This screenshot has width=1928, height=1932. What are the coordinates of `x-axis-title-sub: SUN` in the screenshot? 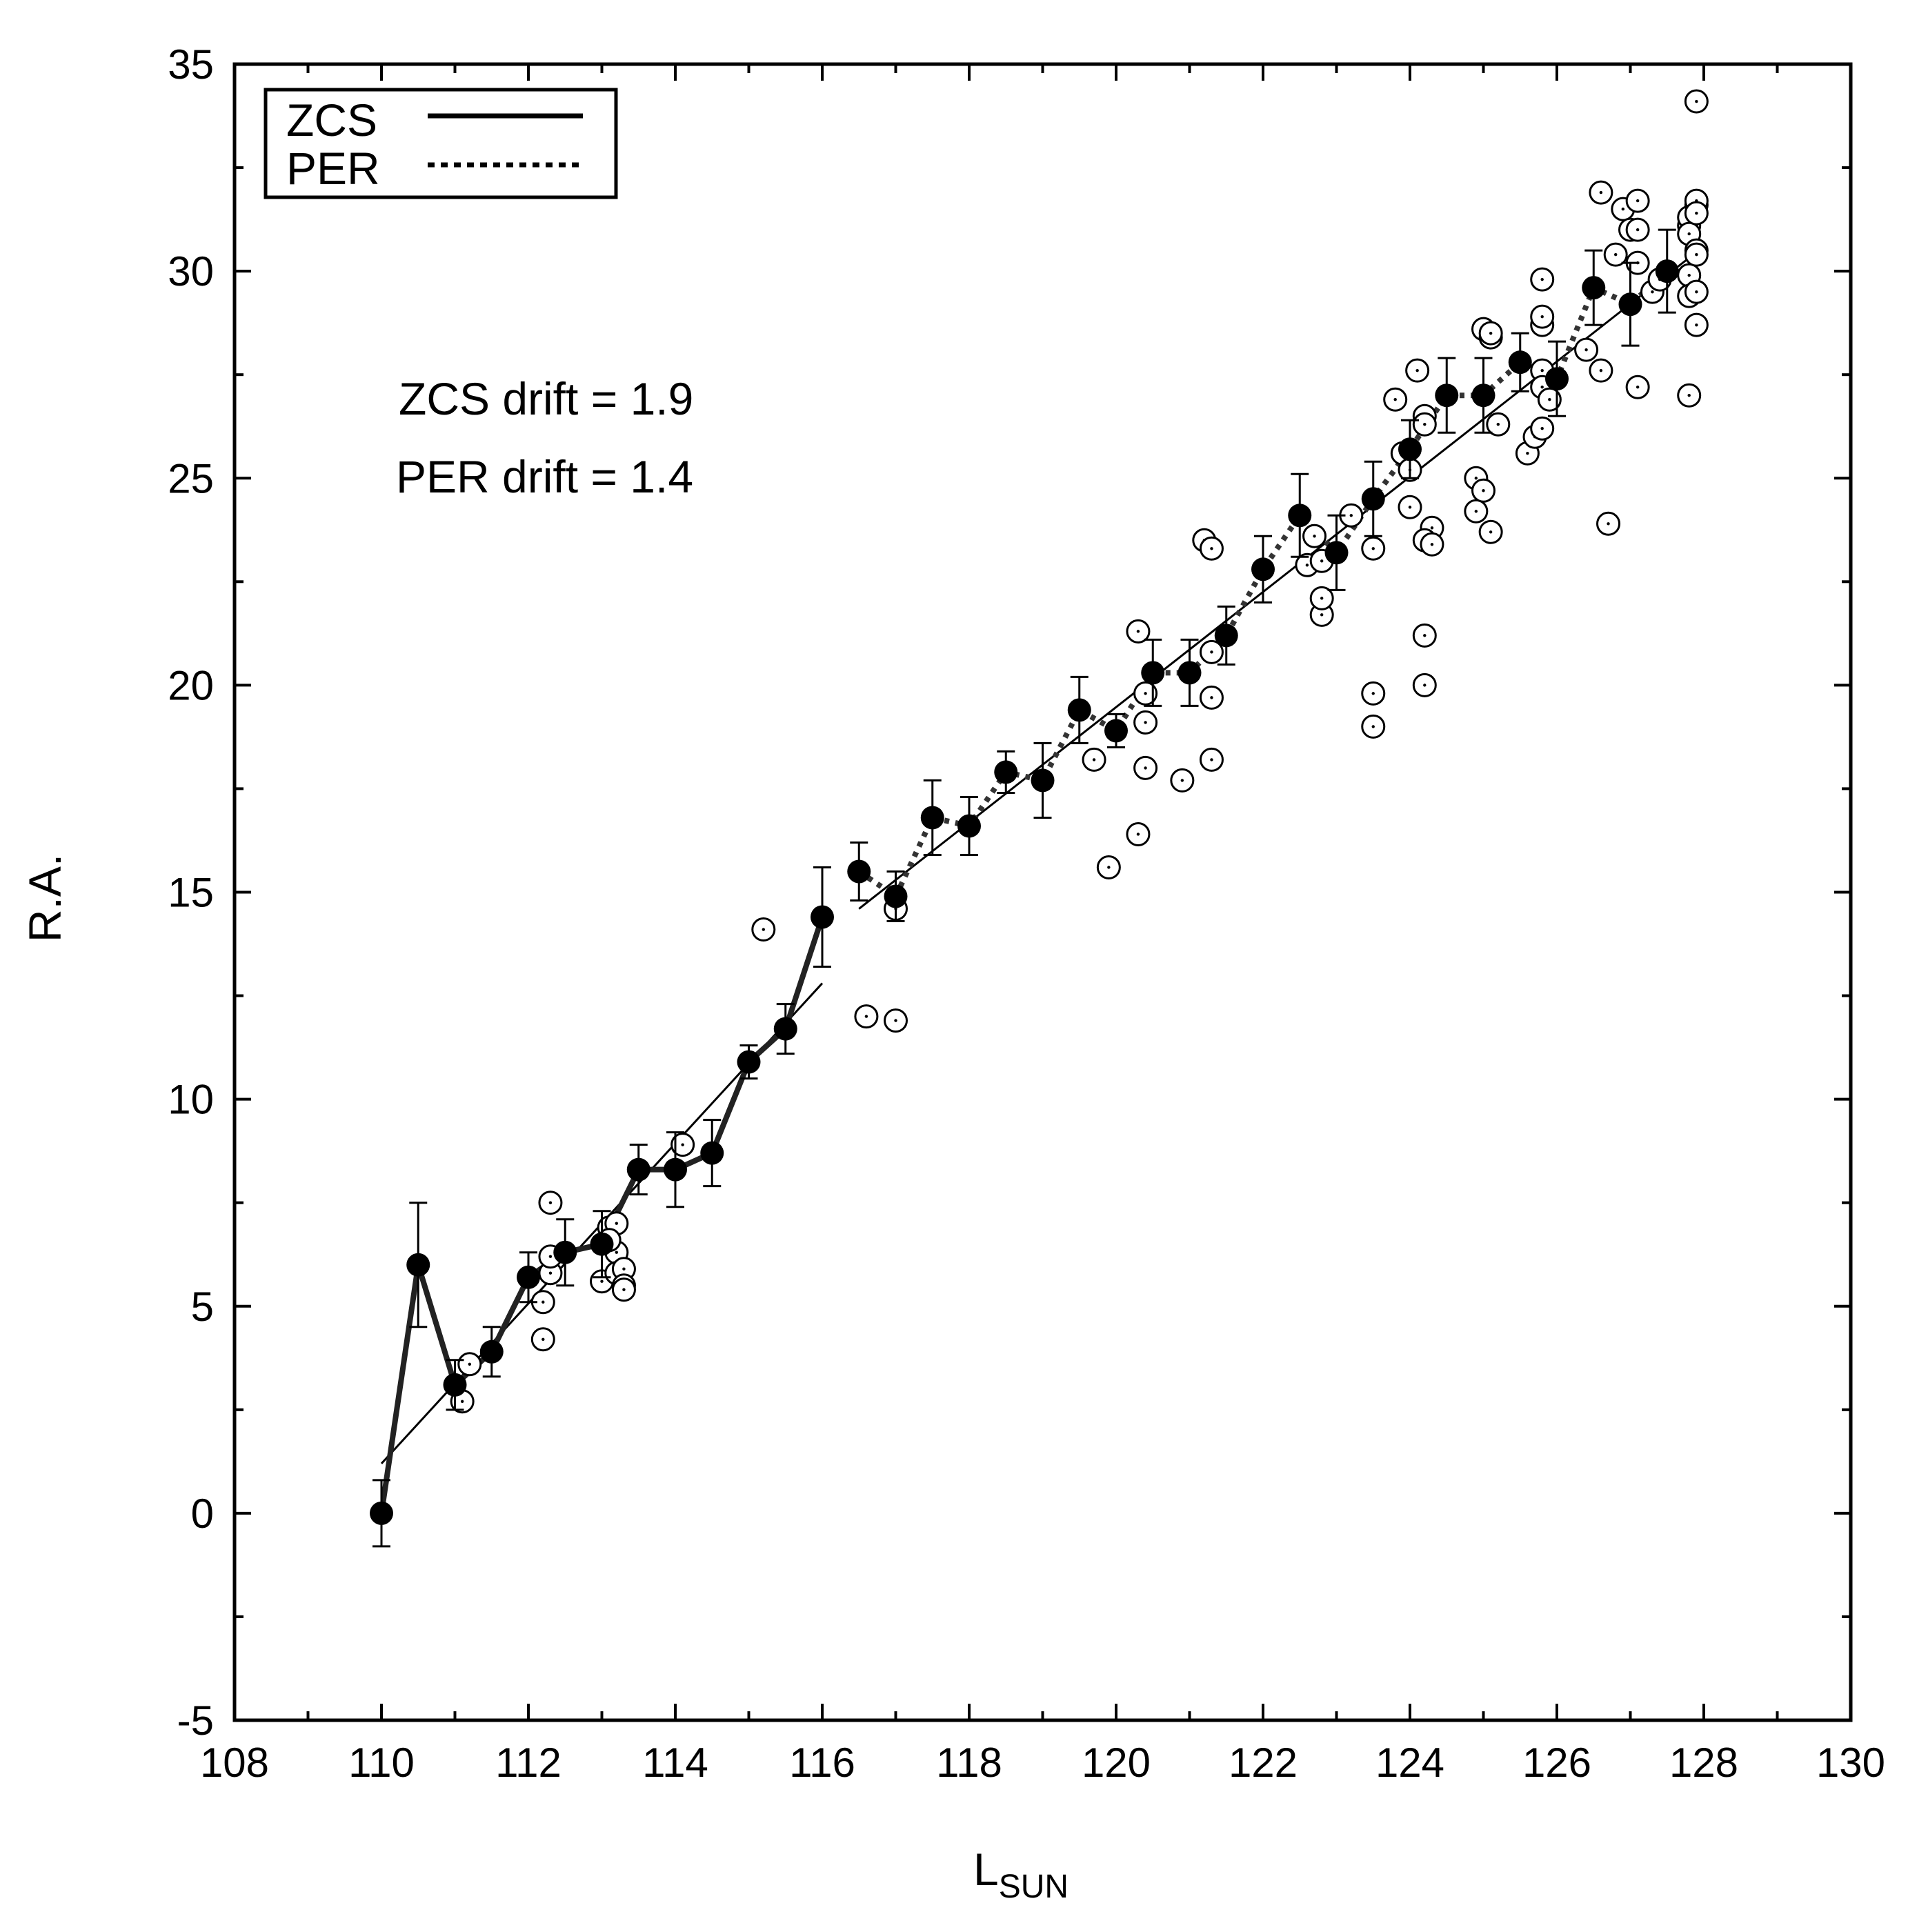 It's located at (1034, 1887).